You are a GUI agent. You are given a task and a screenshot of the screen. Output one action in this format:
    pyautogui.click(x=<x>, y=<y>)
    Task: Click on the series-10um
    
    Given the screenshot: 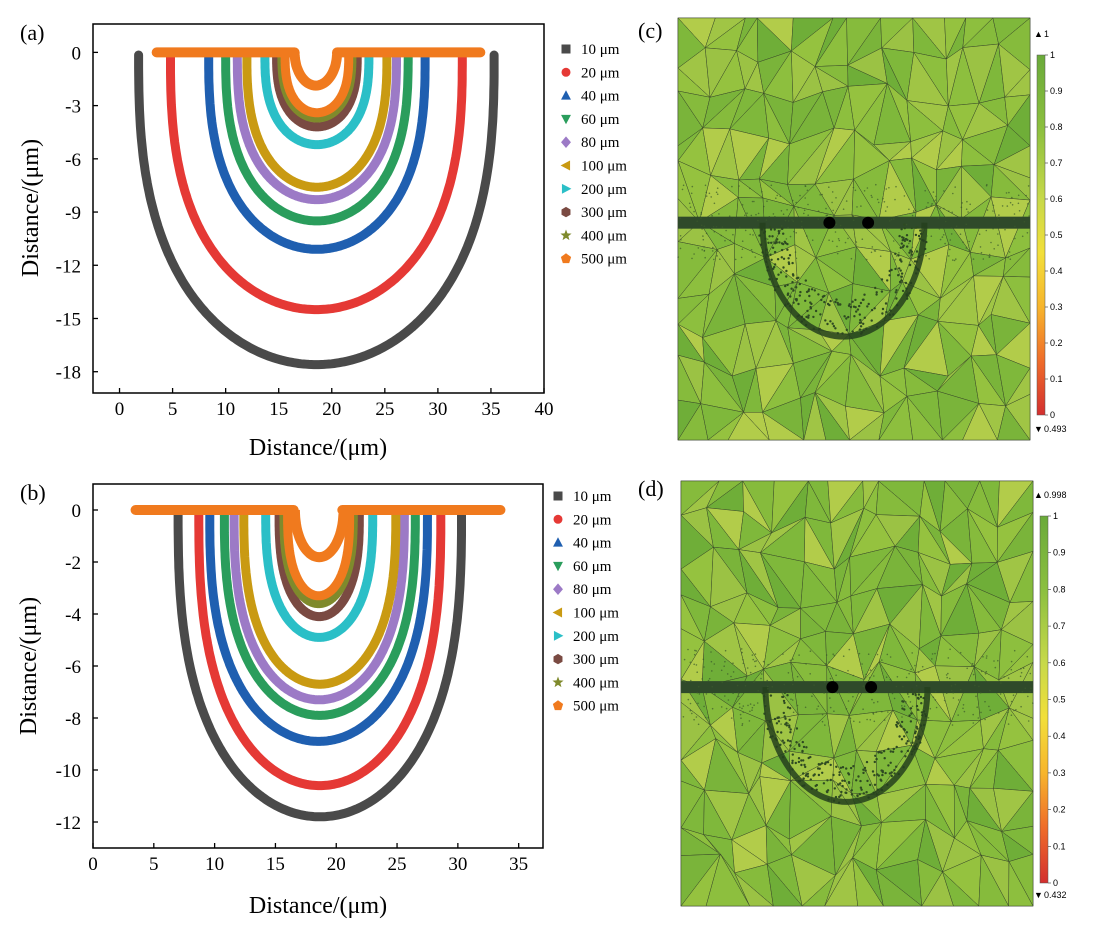 What is the action you would take?
    pyautogui.click(x=319, y=665)
    